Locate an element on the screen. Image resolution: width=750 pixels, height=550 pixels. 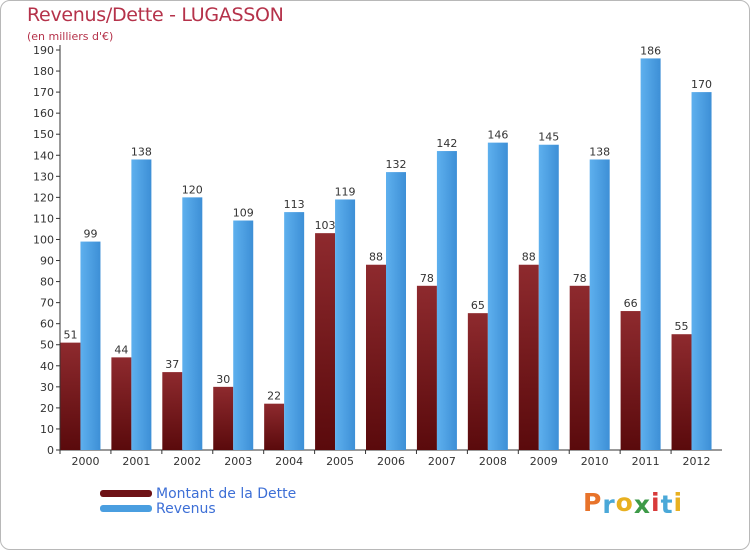
data-label-revenus: 186 is located at coordinates (650, 50).